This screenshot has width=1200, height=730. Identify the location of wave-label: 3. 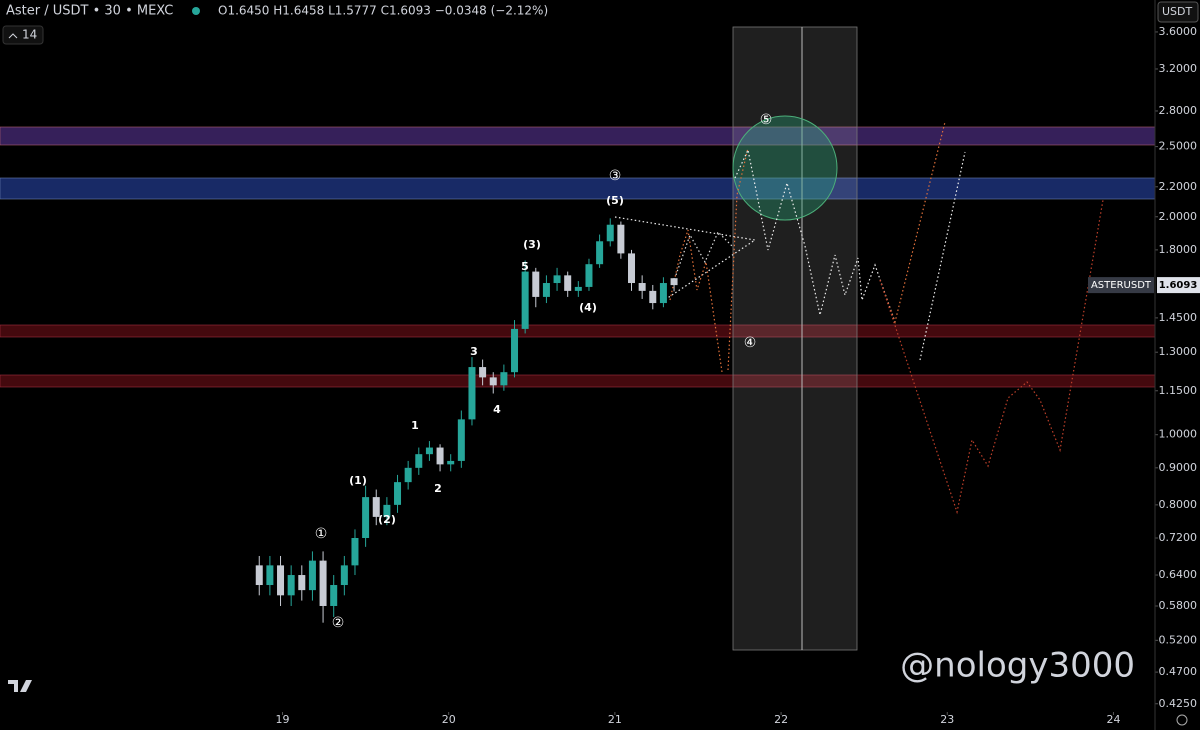
(474, 351).